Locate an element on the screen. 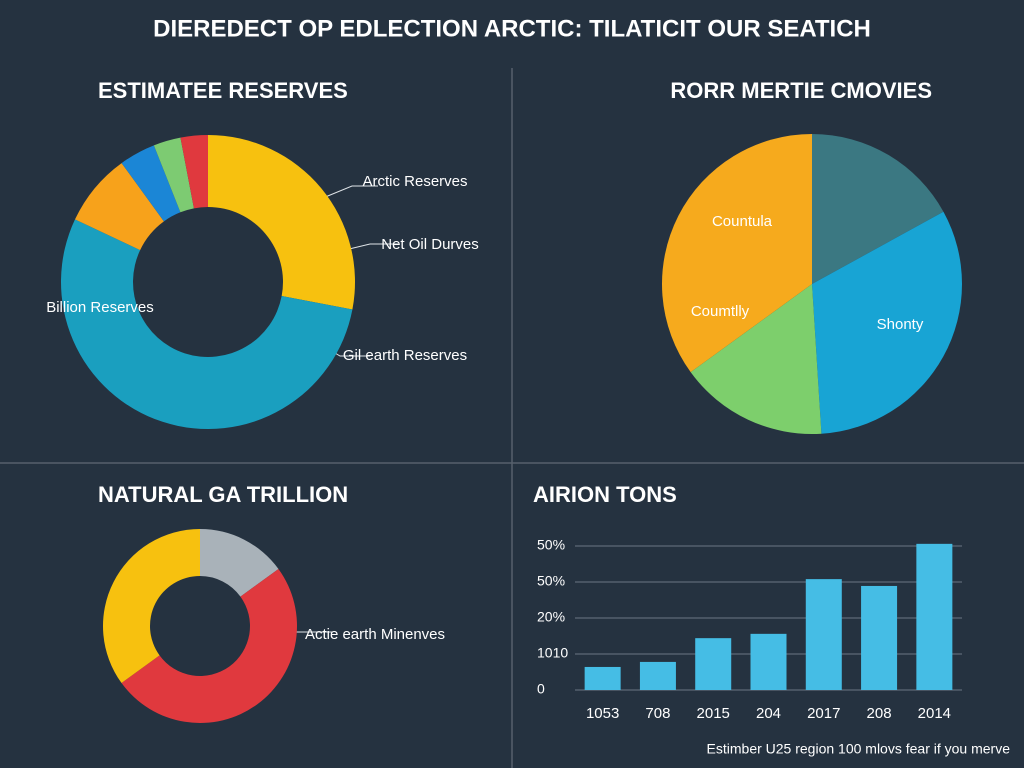 The height and width of the screenshot is (768, 1024). chart-title: RORR MERTIE CMOVIES is located at coordinates (801, 90).